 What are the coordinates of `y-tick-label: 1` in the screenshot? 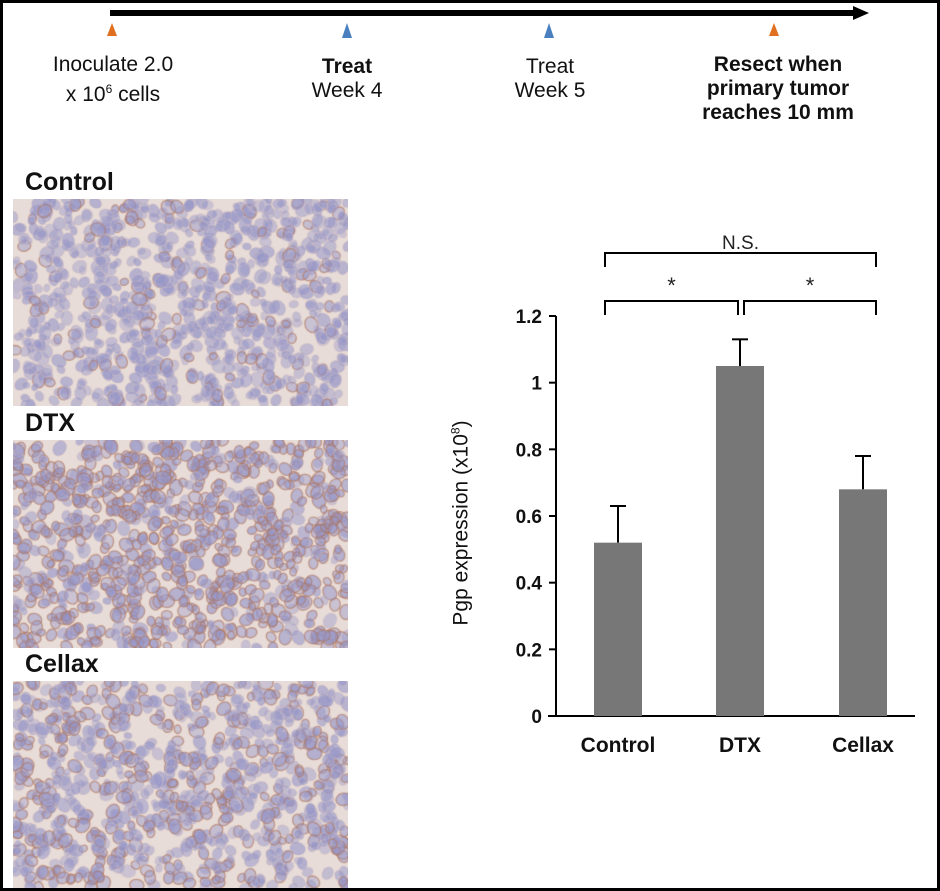 It's located at (536, 384).